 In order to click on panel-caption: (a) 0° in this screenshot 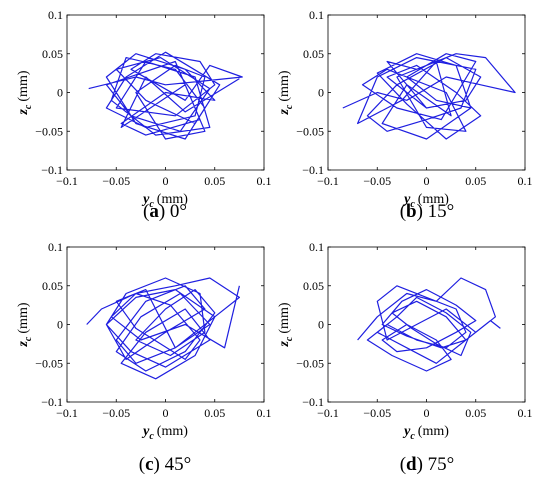, I will do `click(165, 211)`.